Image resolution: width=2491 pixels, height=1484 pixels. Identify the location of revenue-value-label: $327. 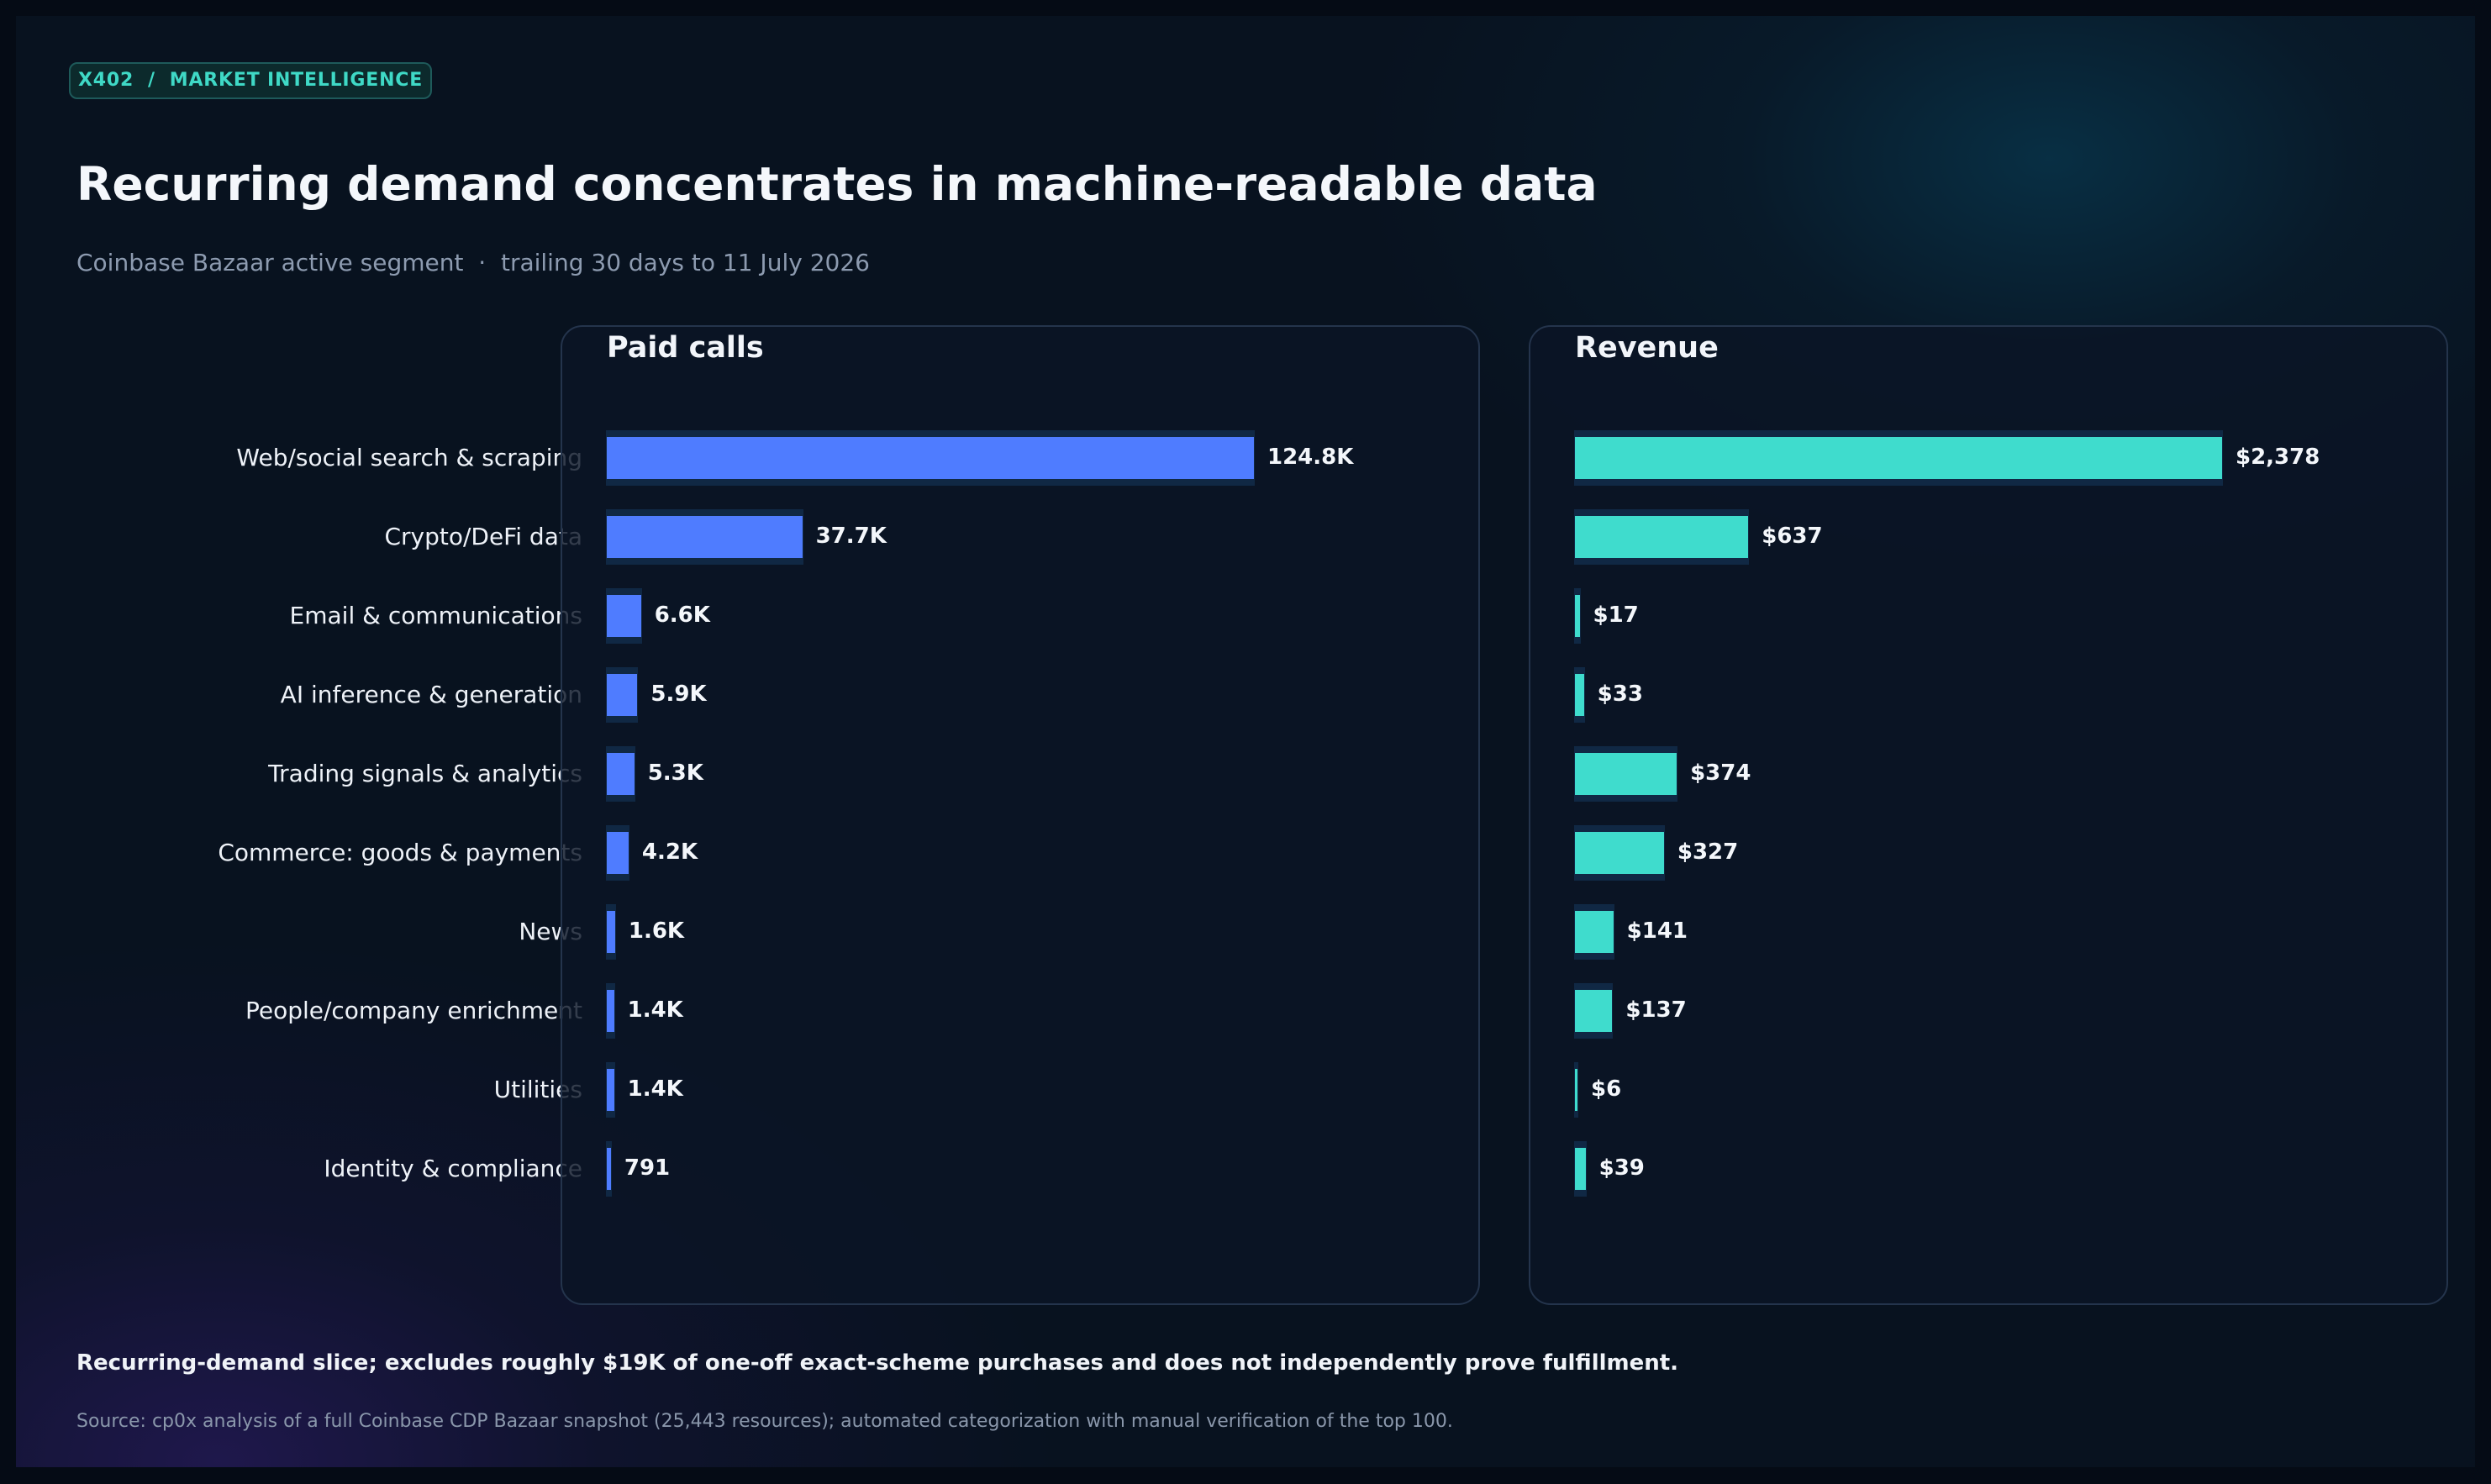
(1708, 852).